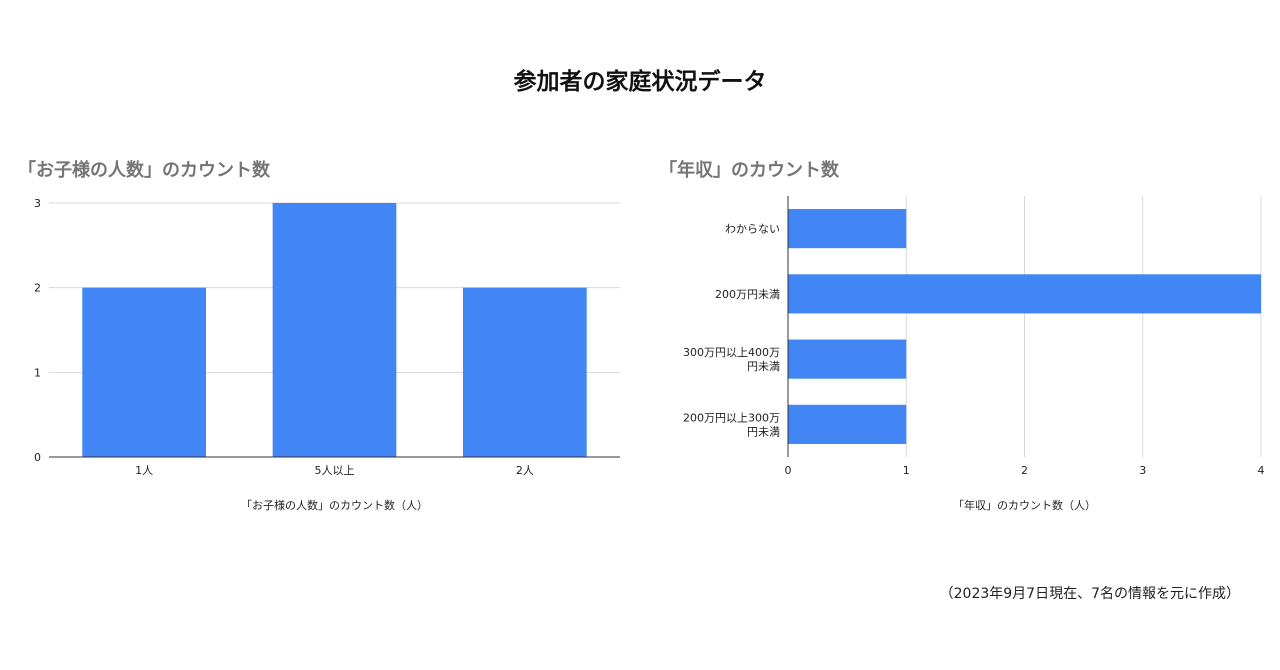 The height and width of the screenshot is (670, 1280). Describe the element at coordinates (749, 170) in the screenshot. I see `chart-title: 「年収」のカウント数` at that location.